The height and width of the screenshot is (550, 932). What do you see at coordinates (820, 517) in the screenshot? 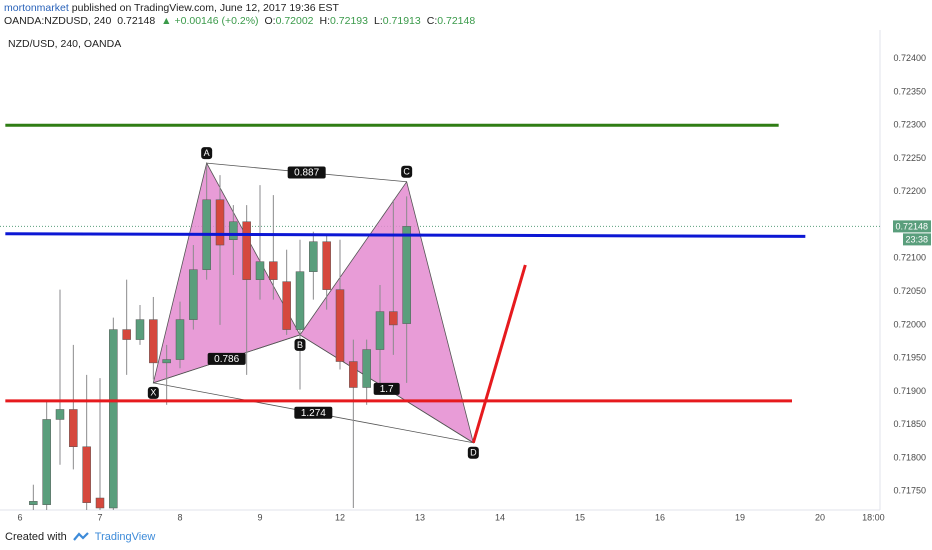
I see `x-tick-label: 20` at bounding box center [820, 517].